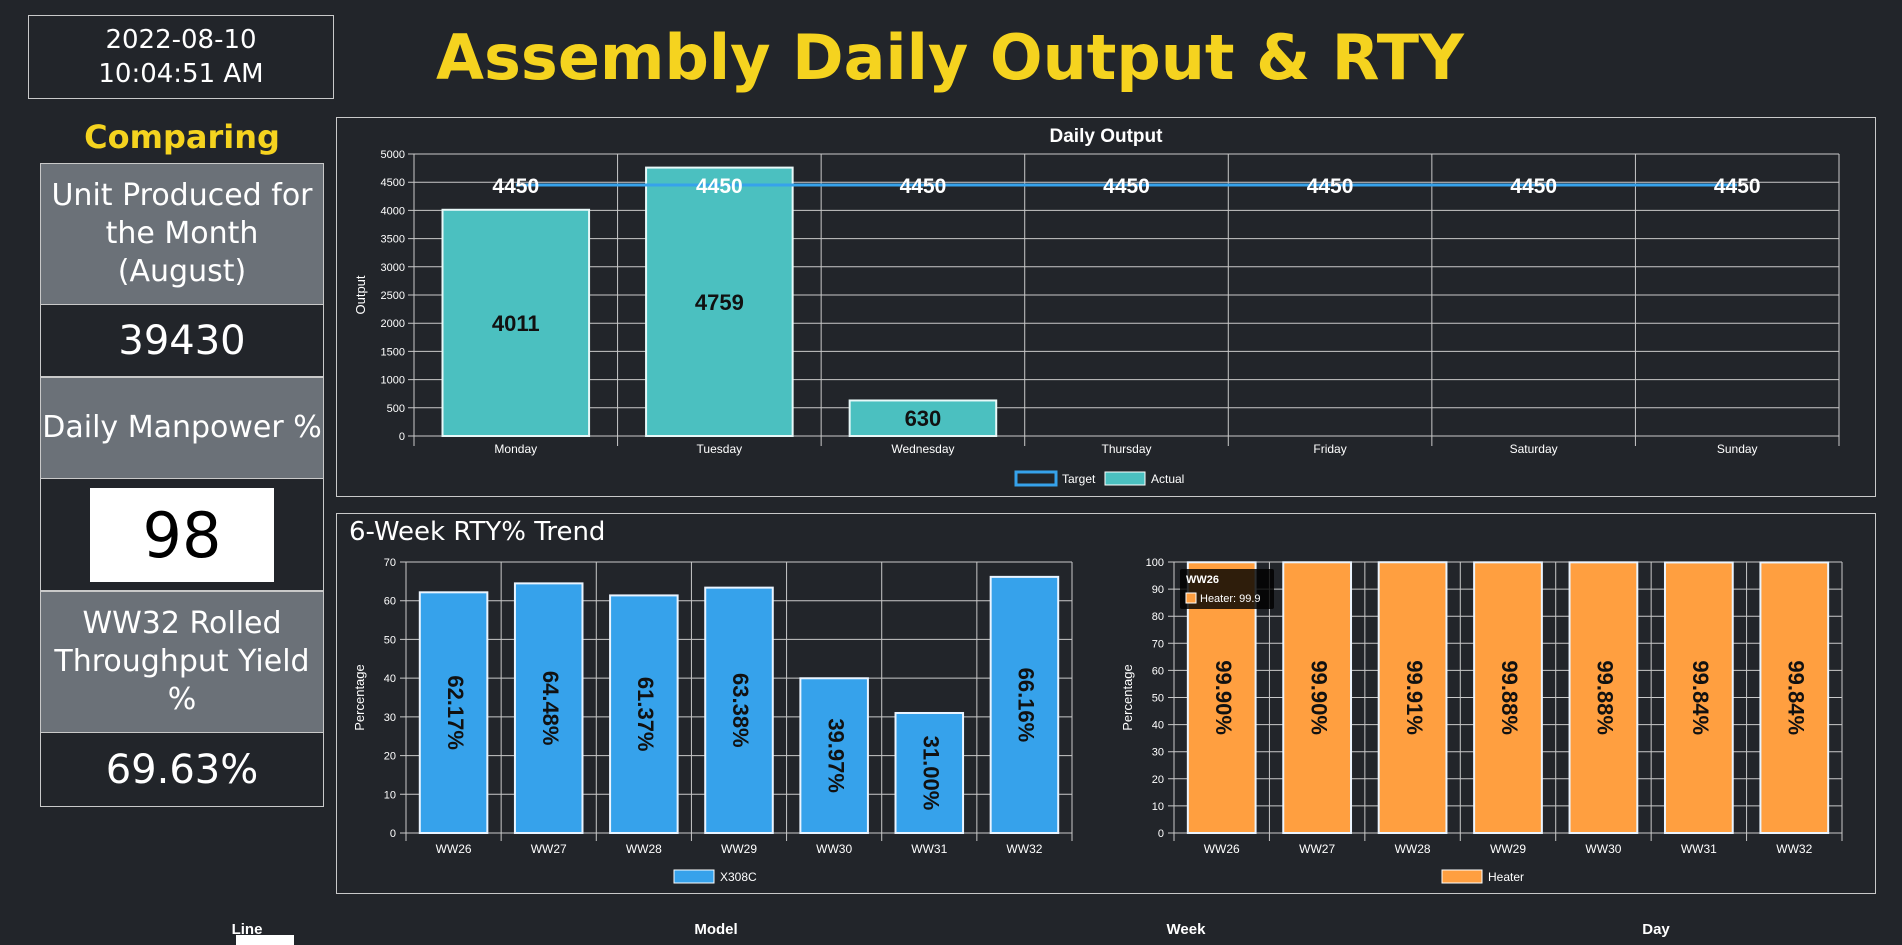 This screenshot has width=1902, height=945. What do you see at coordinates (393, 183) in the screenshot?
I see `y-tick-label: 4500` at bounding box center [393, 183].